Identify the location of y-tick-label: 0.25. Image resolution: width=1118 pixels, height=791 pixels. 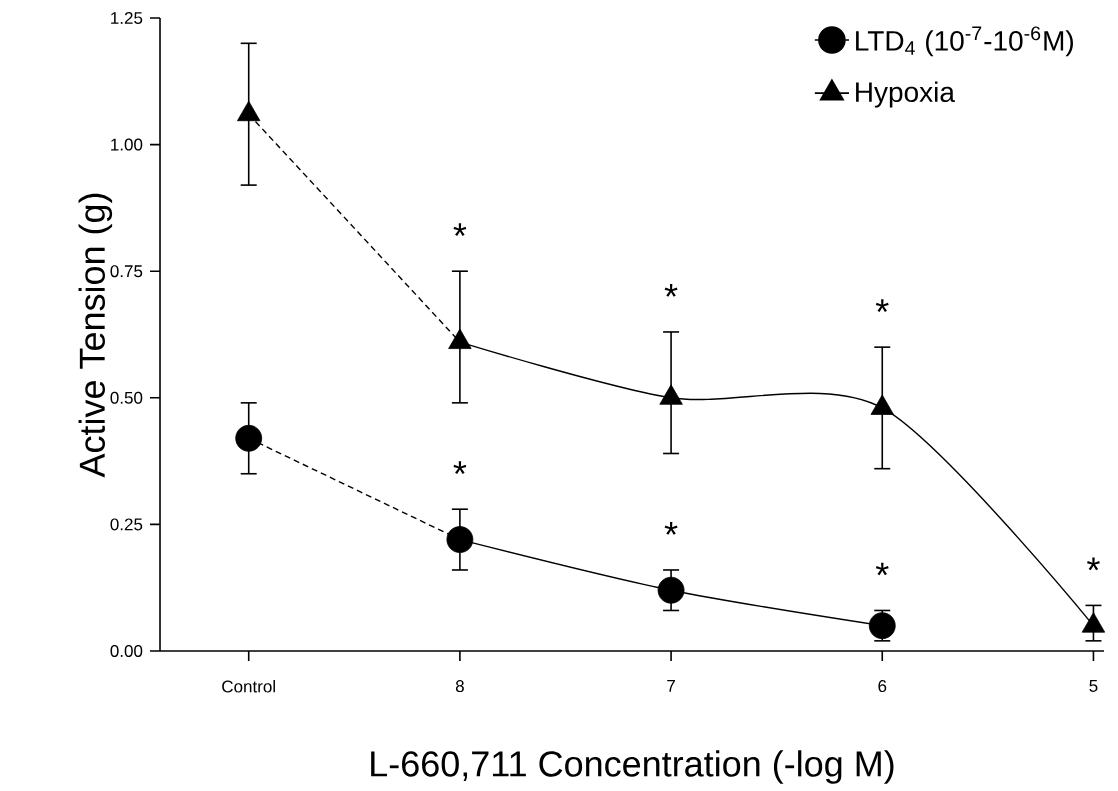
(126, 524).